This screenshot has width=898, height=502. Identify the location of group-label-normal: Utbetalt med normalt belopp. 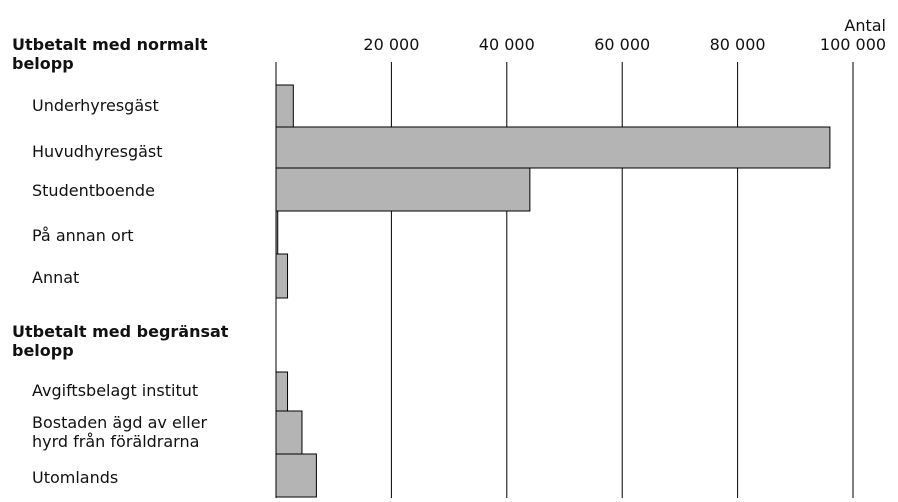
(110, 54).